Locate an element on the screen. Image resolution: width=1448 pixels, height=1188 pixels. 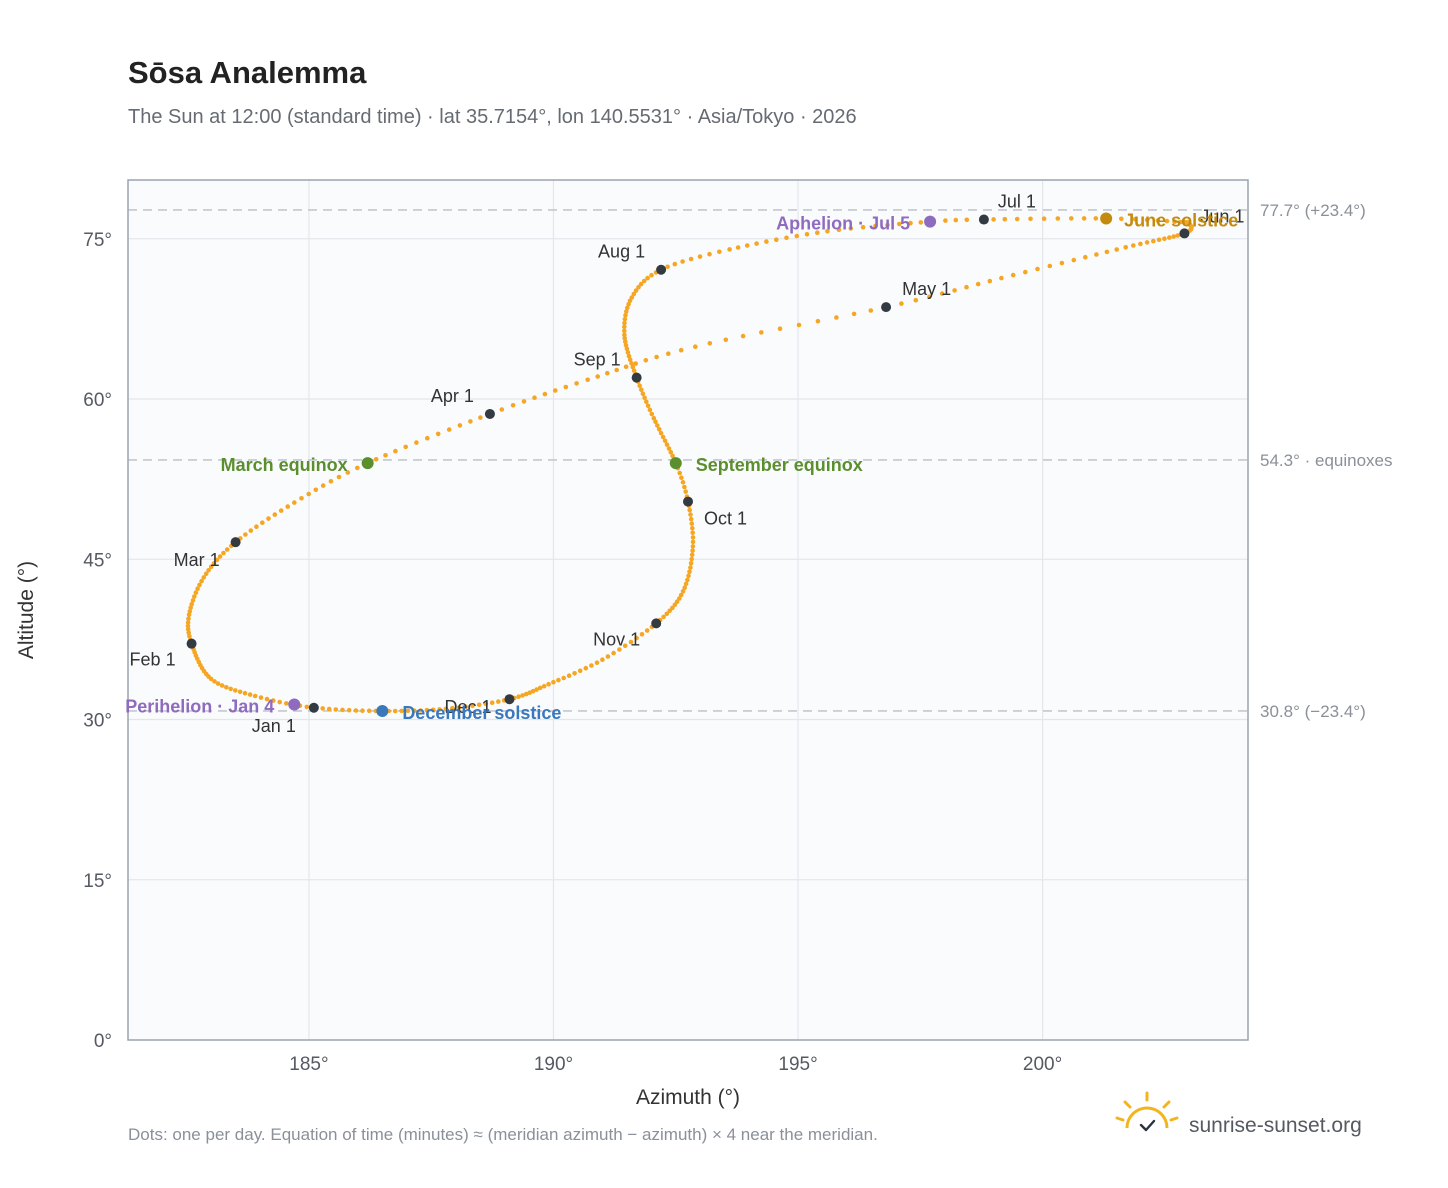
y-axis-ticks: 0° 15° 30° 45° 60° 75° is located at coordinates (97, 641).